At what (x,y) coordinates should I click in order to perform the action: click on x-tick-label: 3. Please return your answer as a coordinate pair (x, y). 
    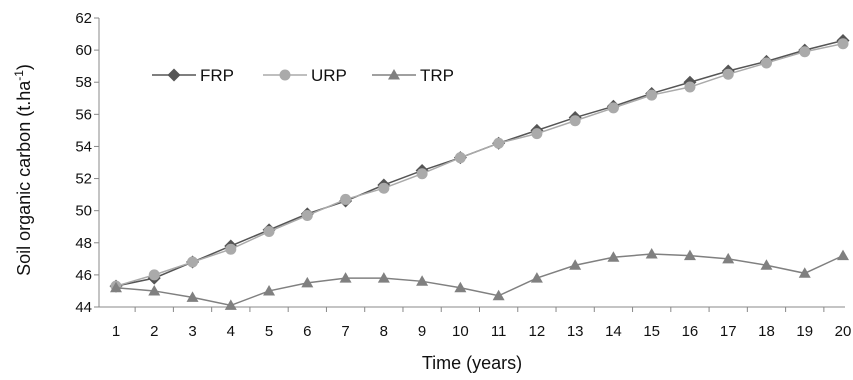
    Looking at the image, I should click on (192, 331).